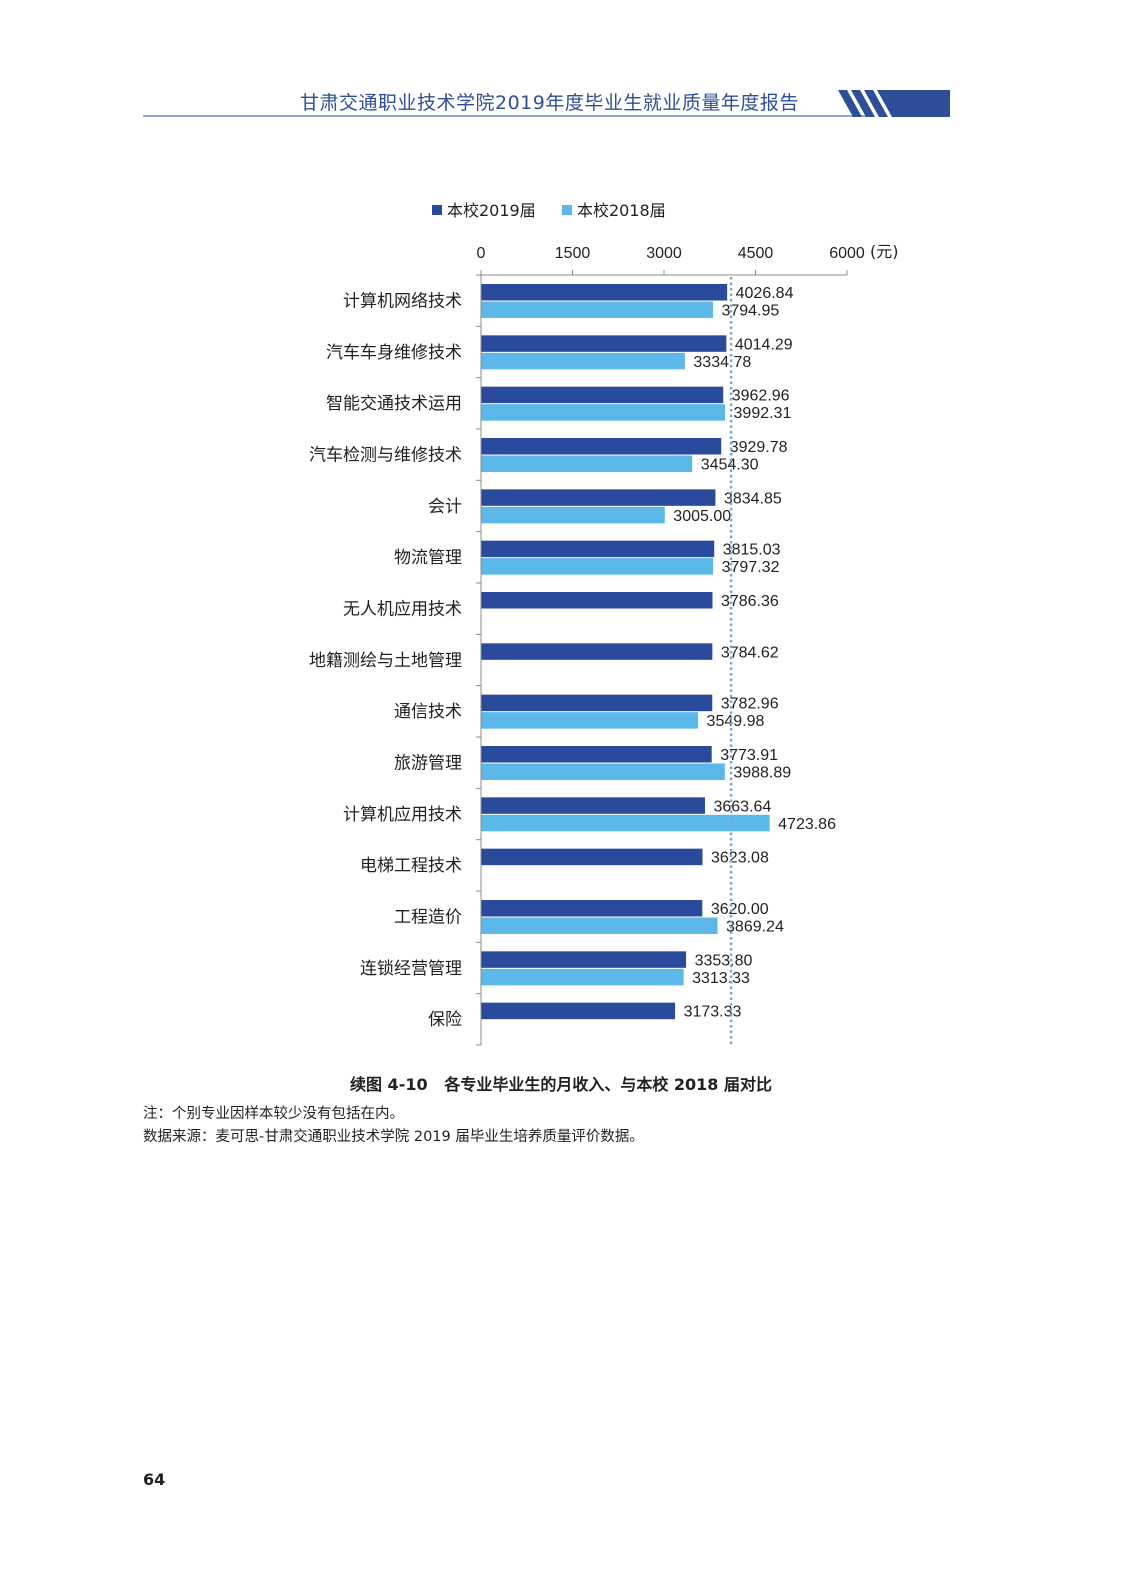 The height and width of the screenshot is (1587, 1122). What do you see at coordinates (664, 253) in the screenshot?
I see `x-tick-label: 3000` at bounding box center [664, 253].